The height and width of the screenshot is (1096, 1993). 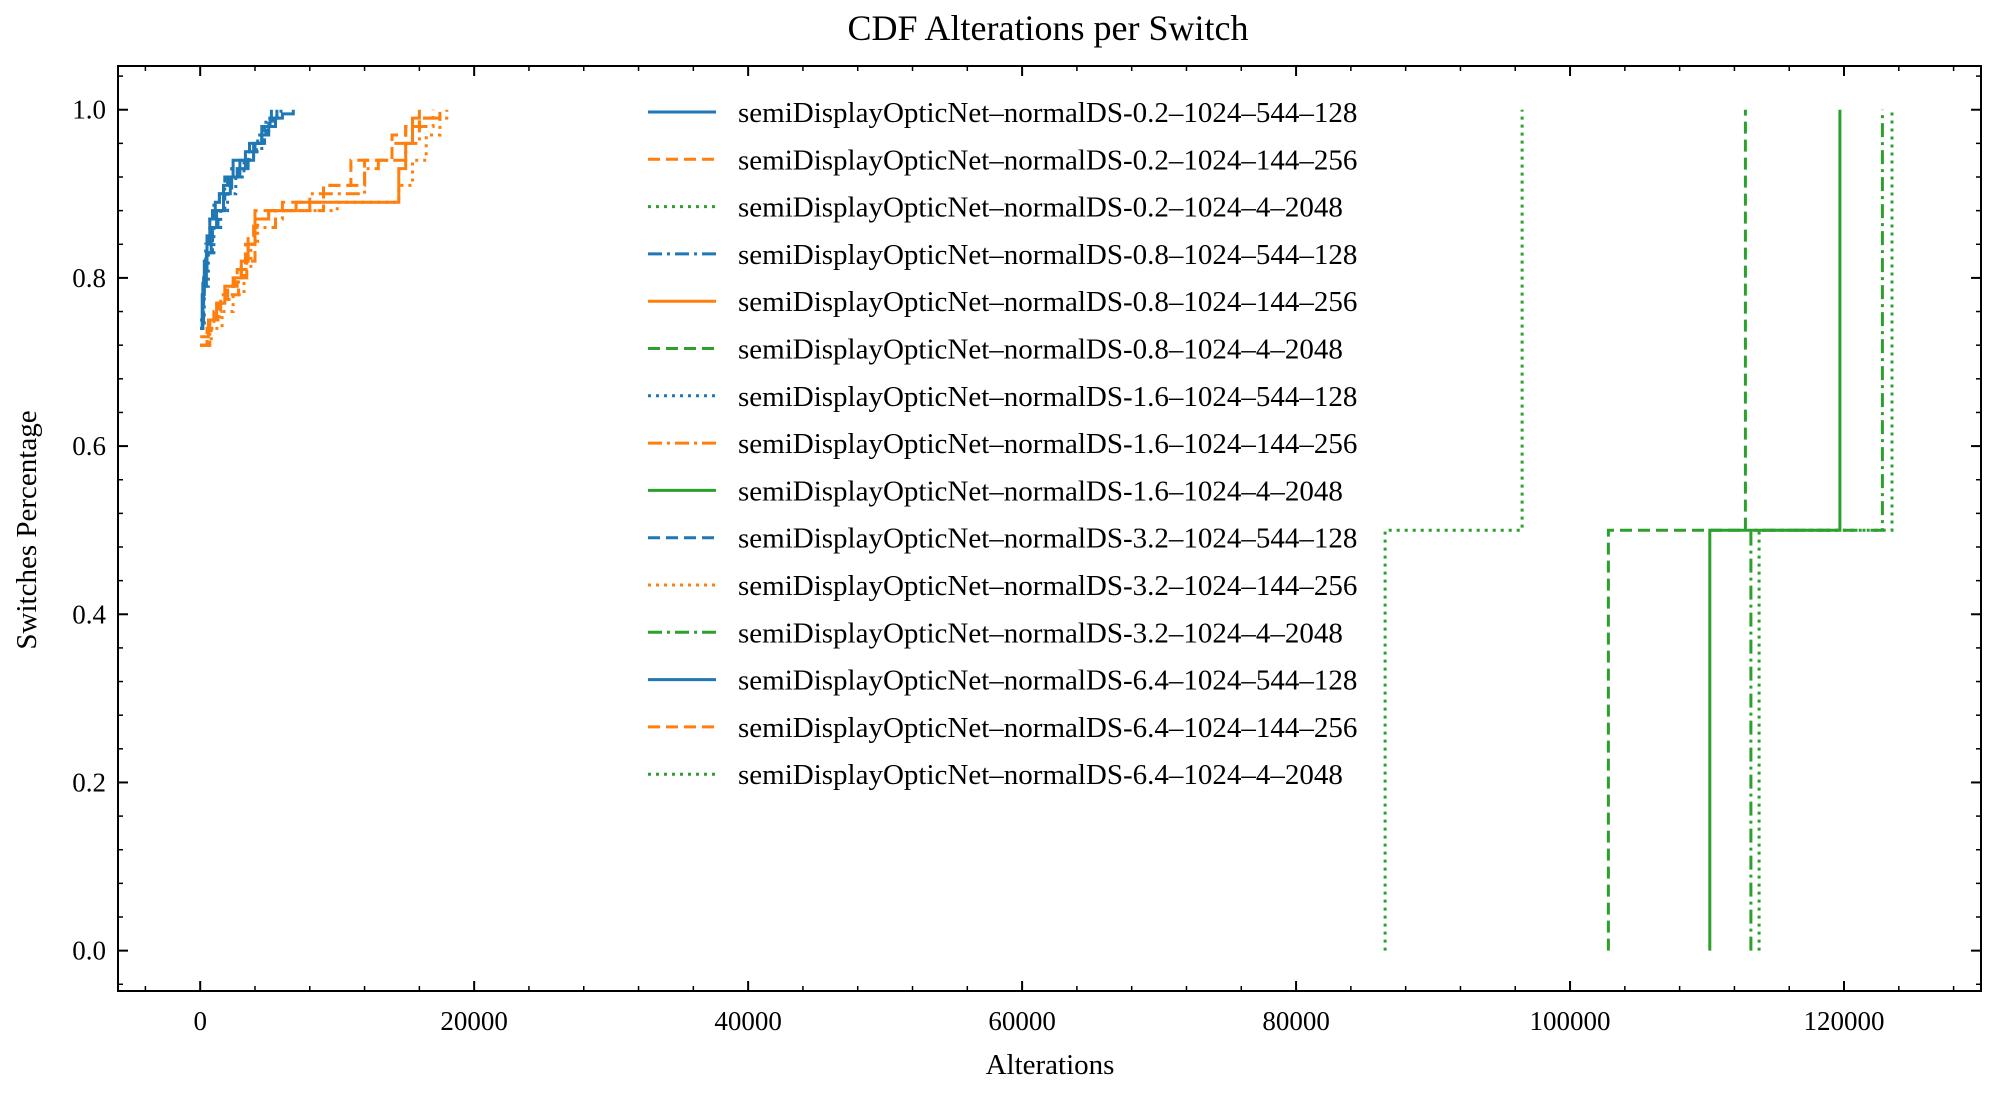 What do you see at coordinates (27, 529) in the screenshot?
I see `y-axis-label: Switches Percentage` at bounding box center [27, 529].